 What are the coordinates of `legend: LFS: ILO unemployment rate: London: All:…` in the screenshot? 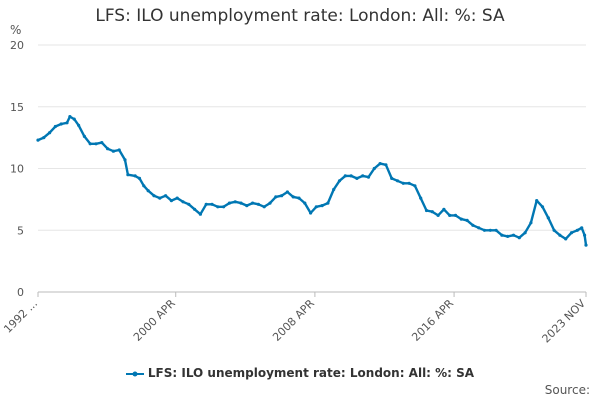 It's located at (300, 373).